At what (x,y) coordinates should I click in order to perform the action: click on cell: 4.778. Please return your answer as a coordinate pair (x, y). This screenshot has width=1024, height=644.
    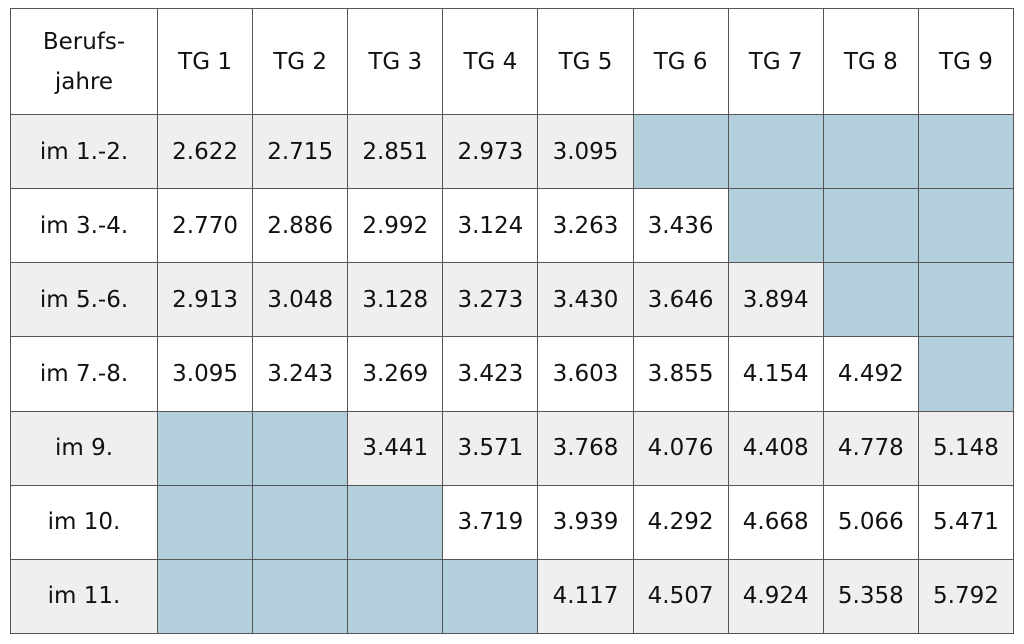
    Looking at the image, I should click on (870, 448).